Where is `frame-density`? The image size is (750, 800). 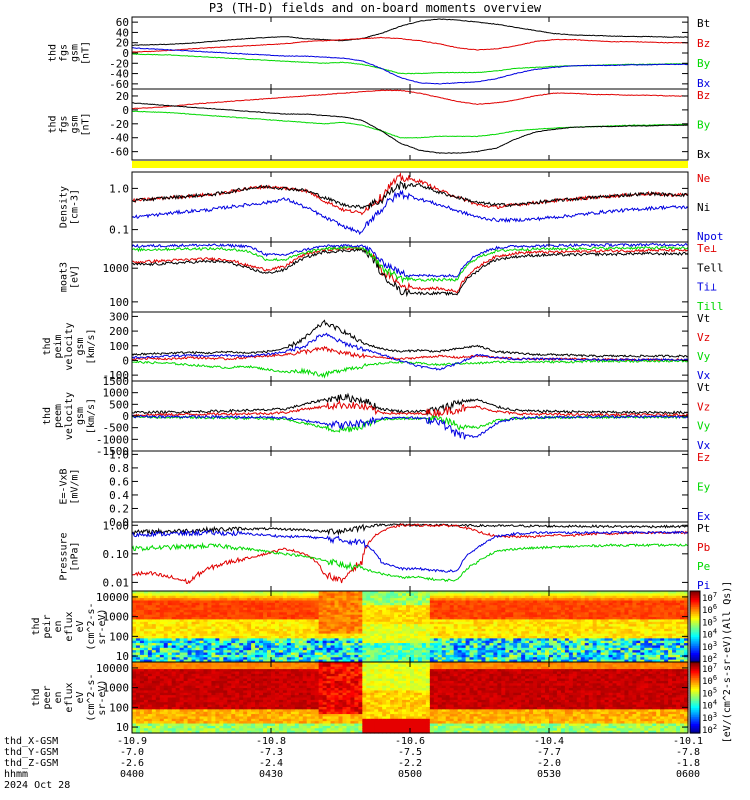 frame-density is located at coordinates (410, 207).